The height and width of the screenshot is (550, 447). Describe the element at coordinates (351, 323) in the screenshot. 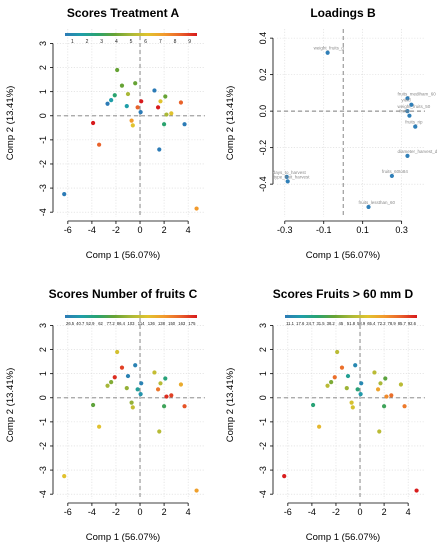

I see `colorbar-tick-label: 51.8` at that location.